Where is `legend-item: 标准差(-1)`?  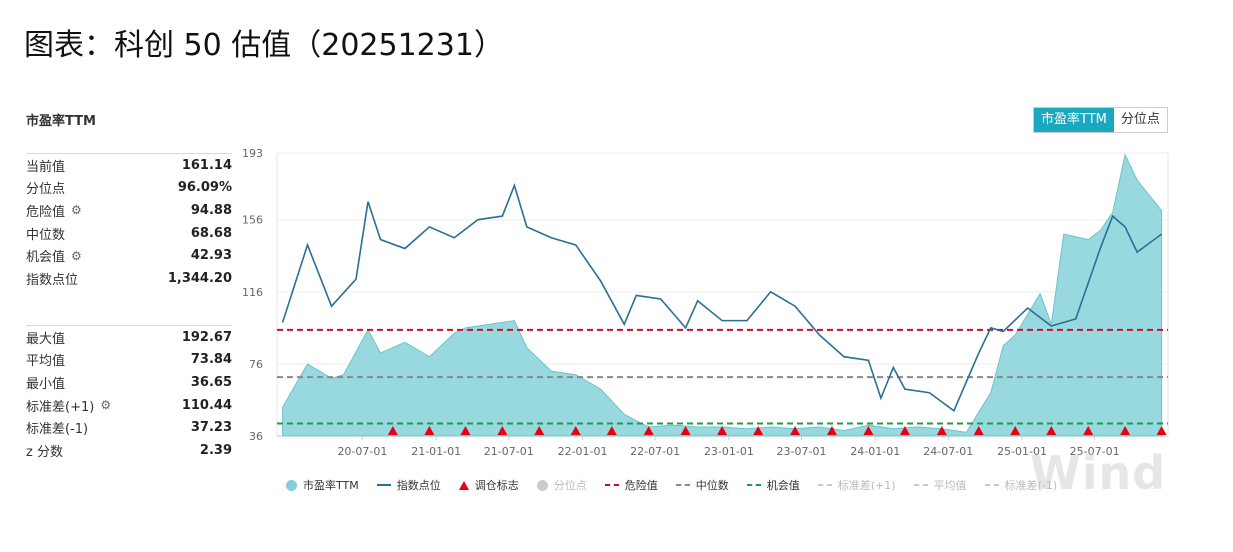
legend-item: 标准差(-1) is located at coordinates (1021, 485).